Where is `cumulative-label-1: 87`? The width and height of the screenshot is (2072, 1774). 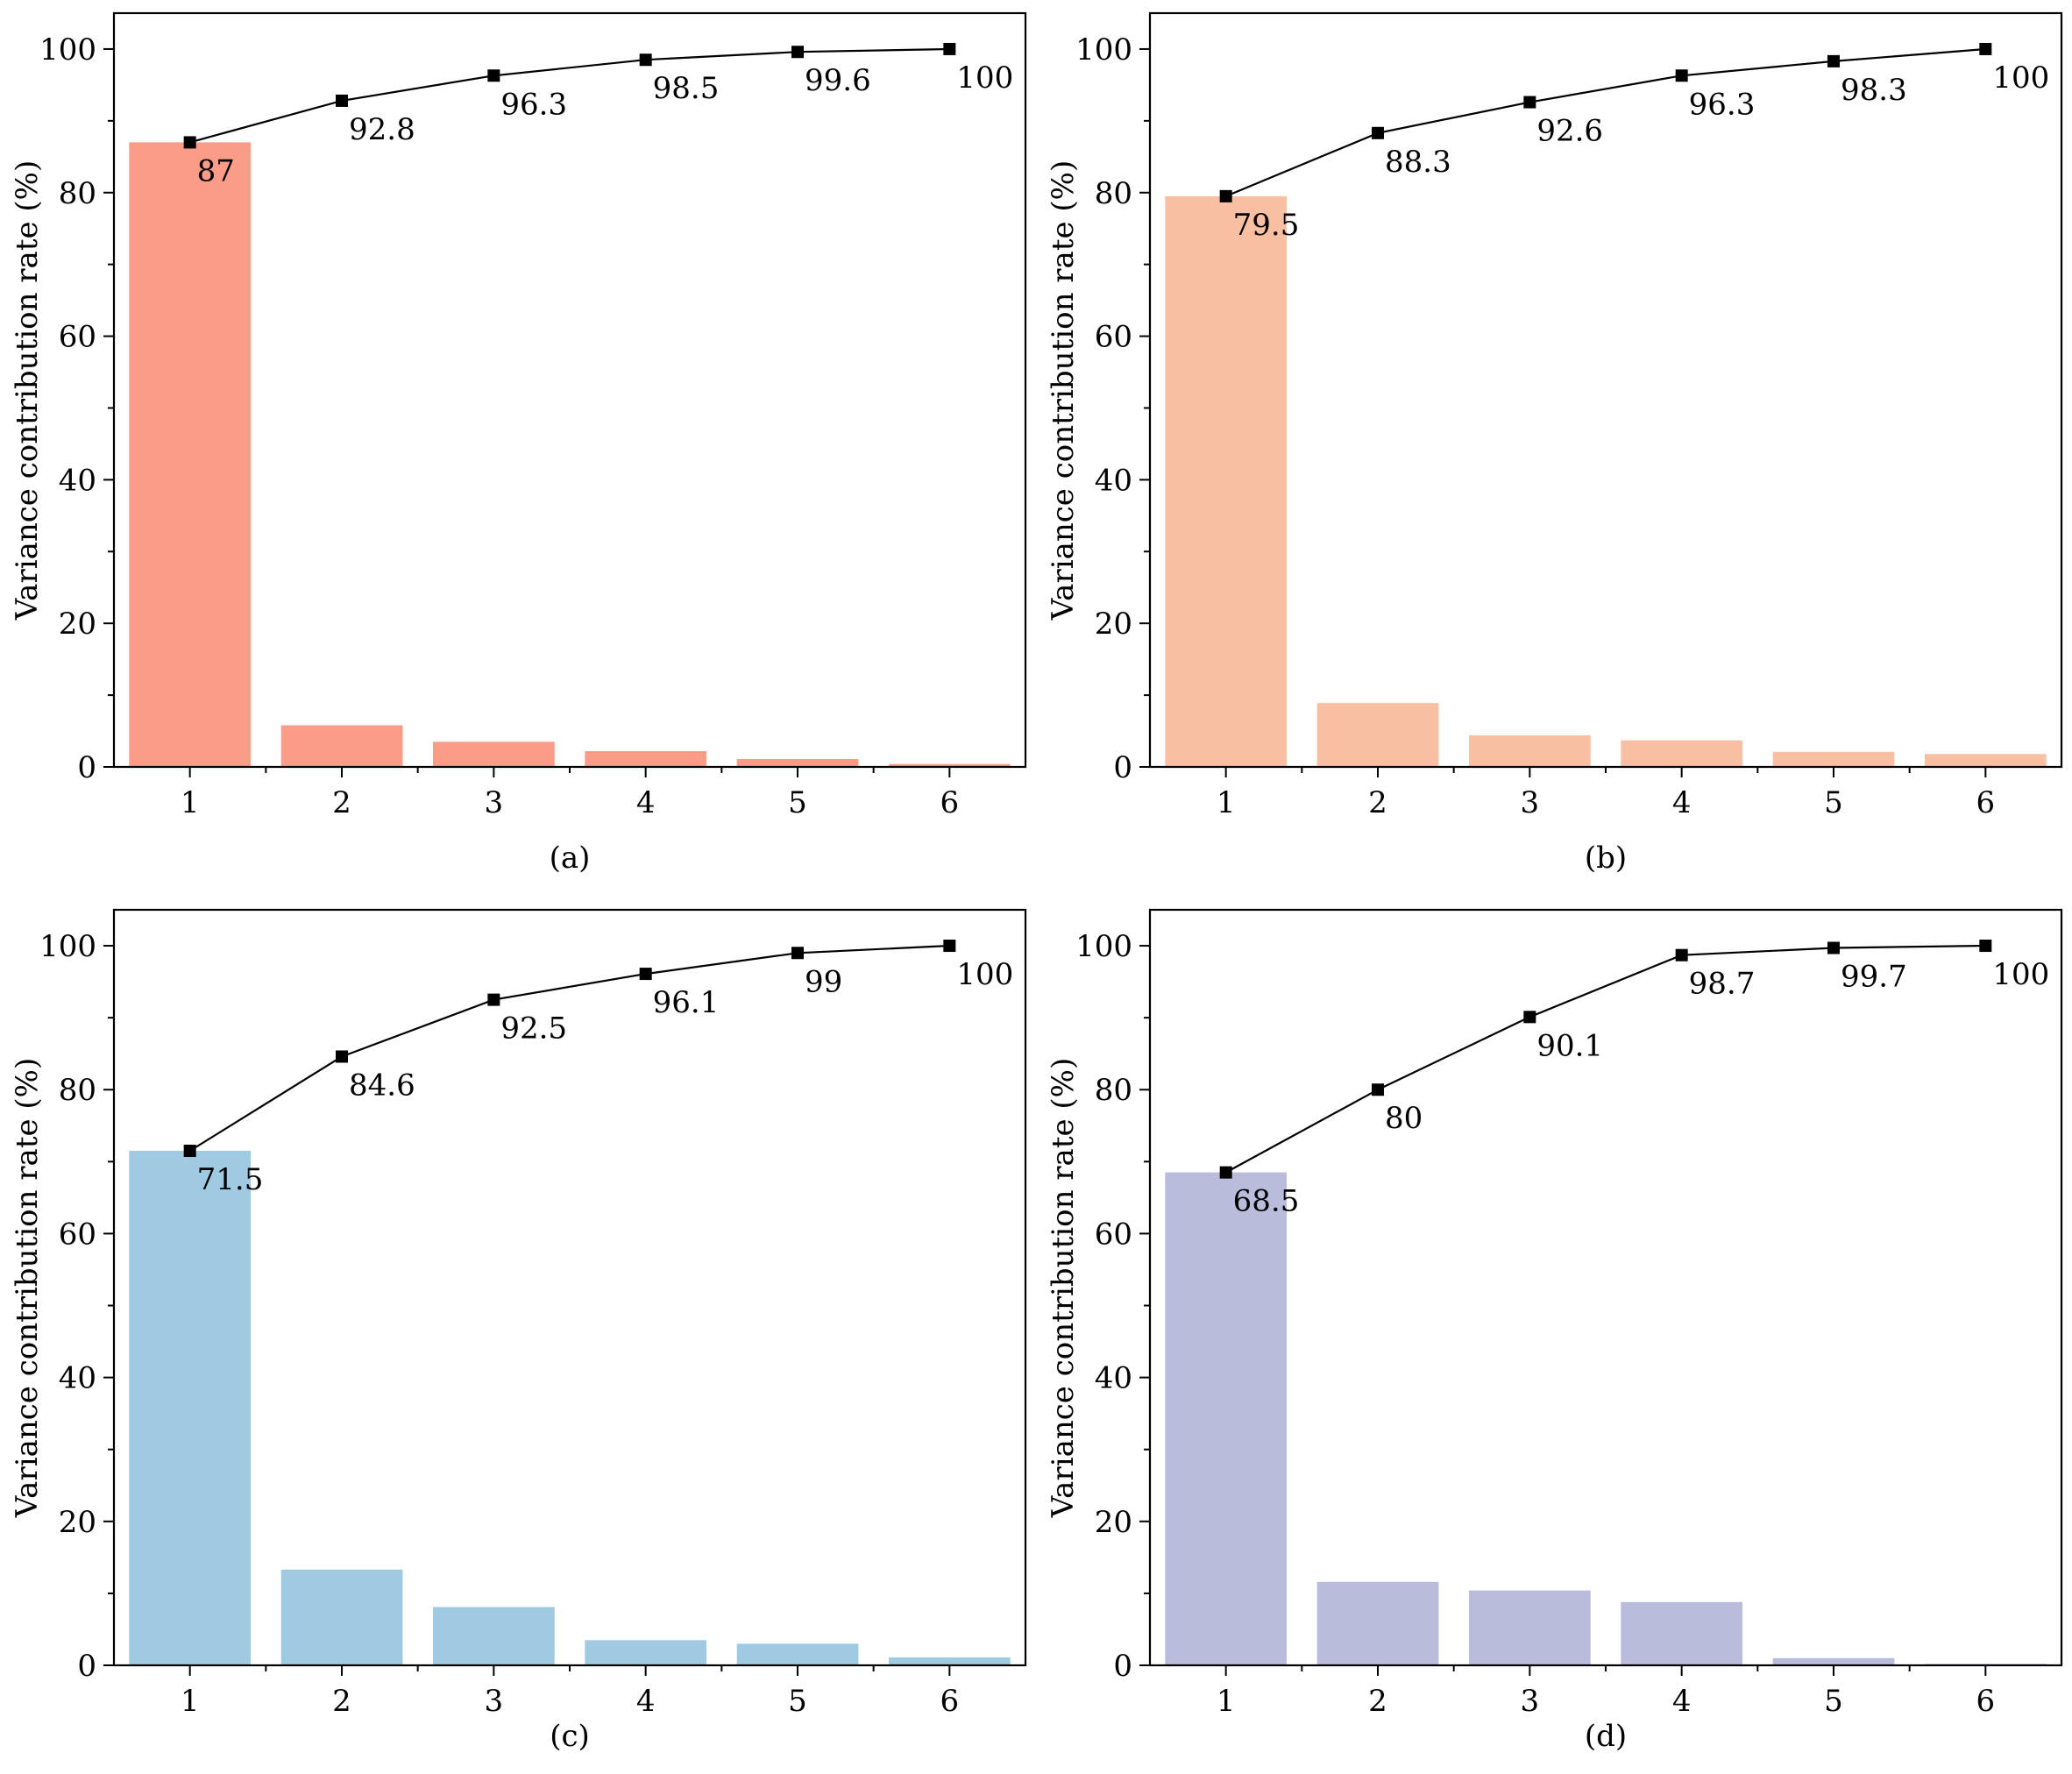
cumulative-label-1: 87 is located at coordinates (216, 170).